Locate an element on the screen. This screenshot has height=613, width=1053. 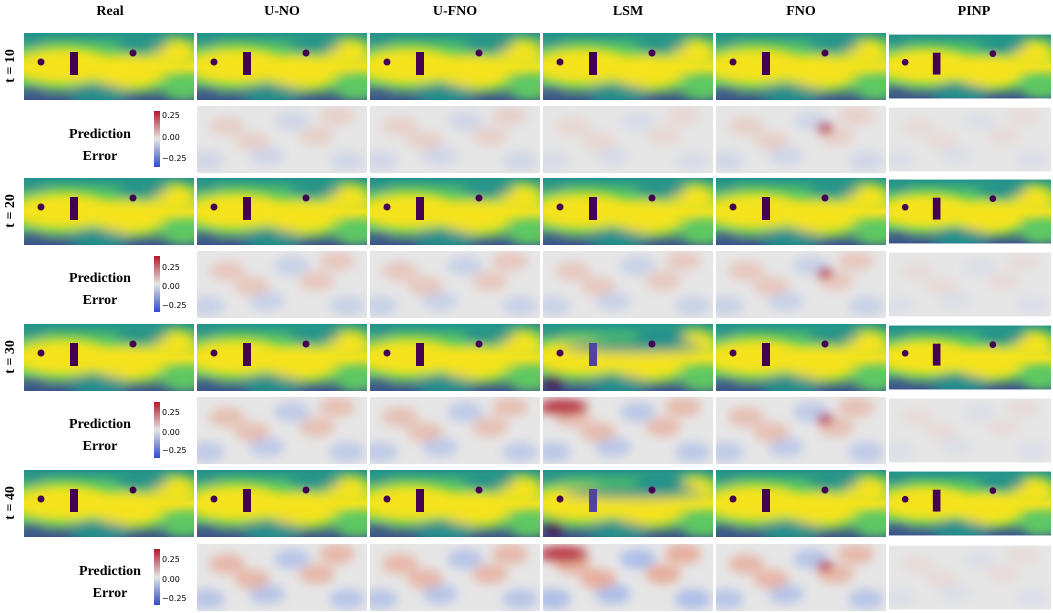
prediction-error-label-2-line2: Error is located at coordinates (100, 300).